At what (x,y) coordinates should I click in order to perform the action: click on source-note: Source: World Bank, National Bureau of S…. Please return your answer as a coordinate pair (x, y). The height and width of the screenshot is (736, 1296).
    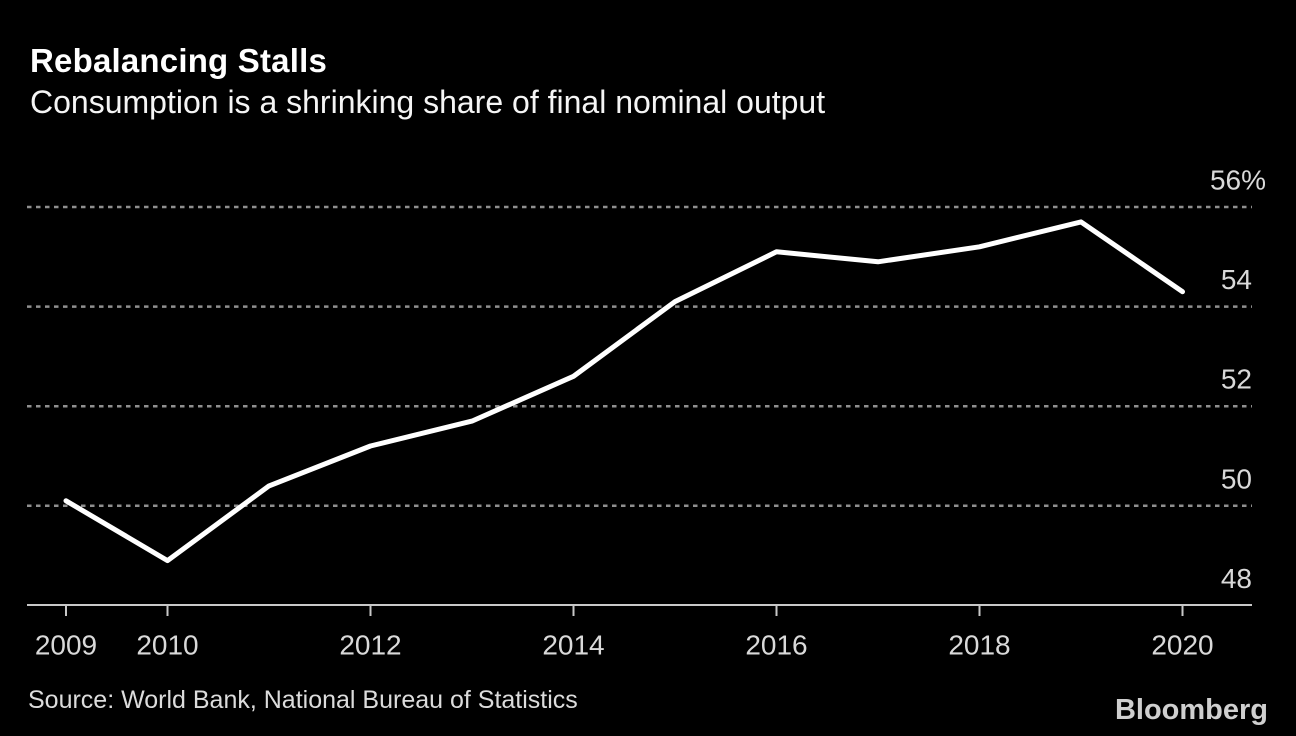
    Looking at the image, I should click on (303, 700).